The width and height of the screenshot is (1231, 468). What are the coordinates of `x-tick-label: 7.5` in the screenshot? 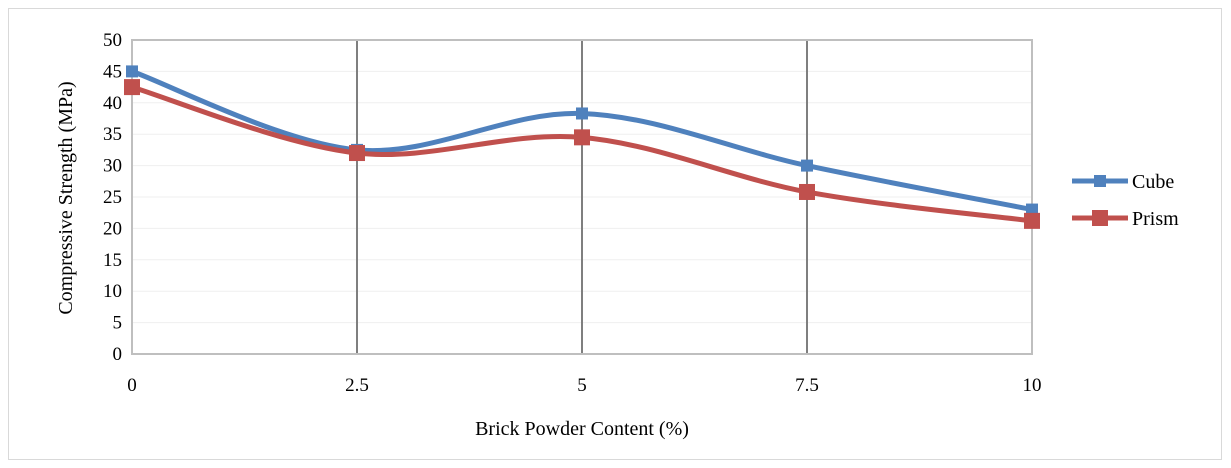 It's located at (807, 385).